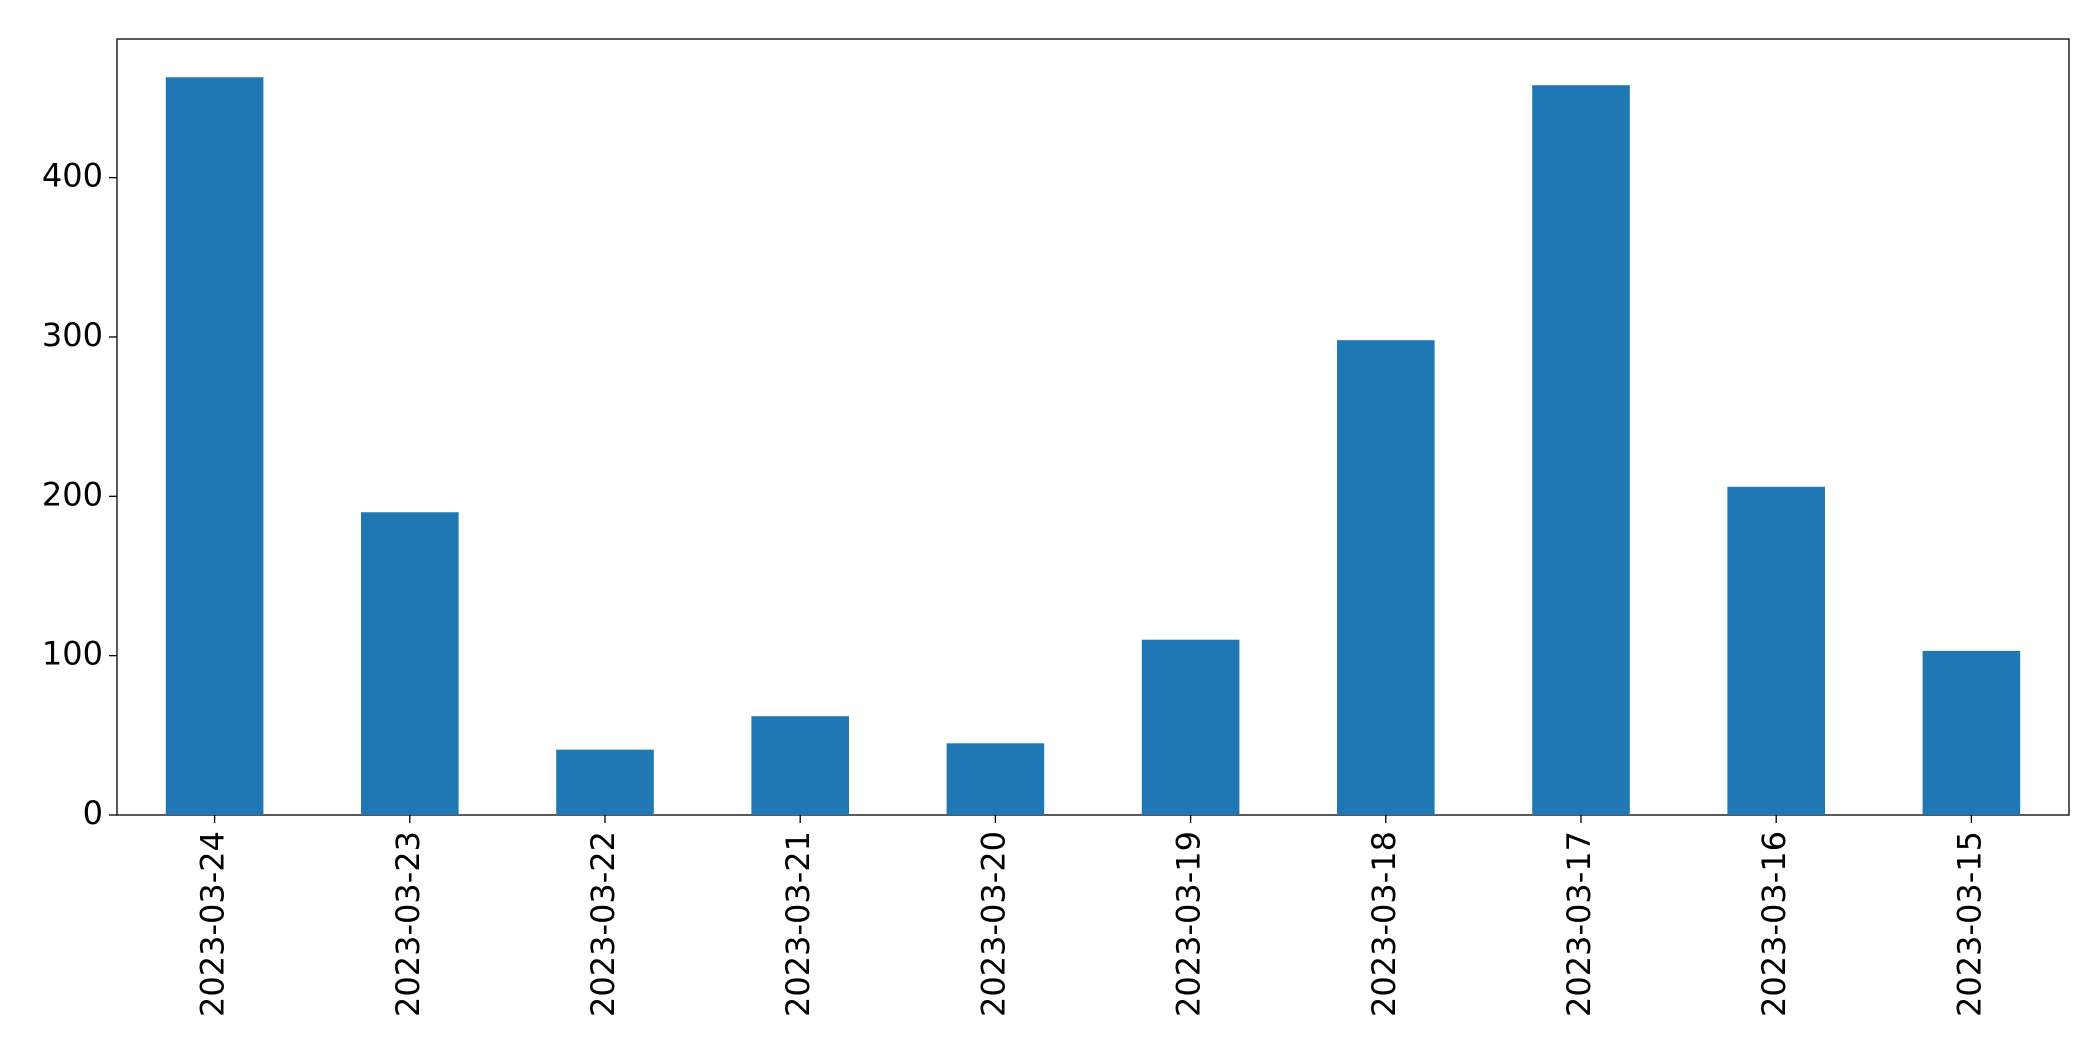  Describe the element at coordinates (213, 924) in the screenshot. I see `x-tick-label: 2023-03-24` at that location.